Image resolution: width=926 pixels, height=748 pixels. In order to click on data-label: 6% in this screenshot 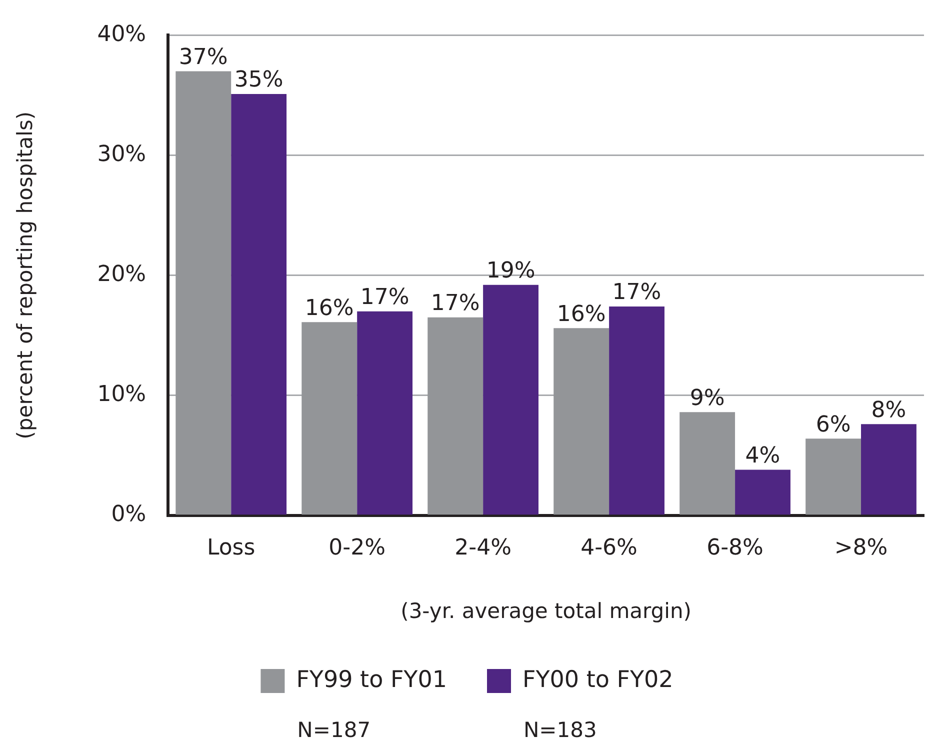, I will do `click(833, 425)`.